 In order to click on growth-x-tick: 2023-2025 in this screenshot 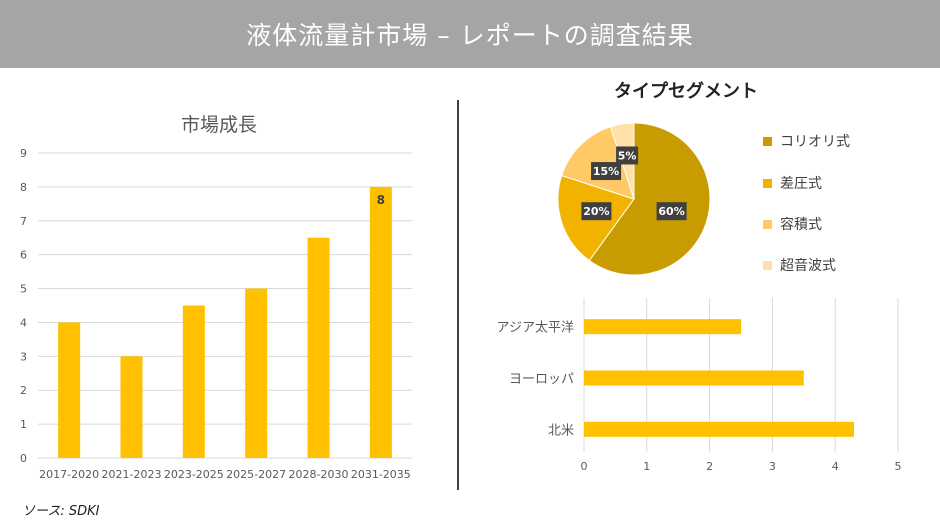, I will do `click(194, 474)`.